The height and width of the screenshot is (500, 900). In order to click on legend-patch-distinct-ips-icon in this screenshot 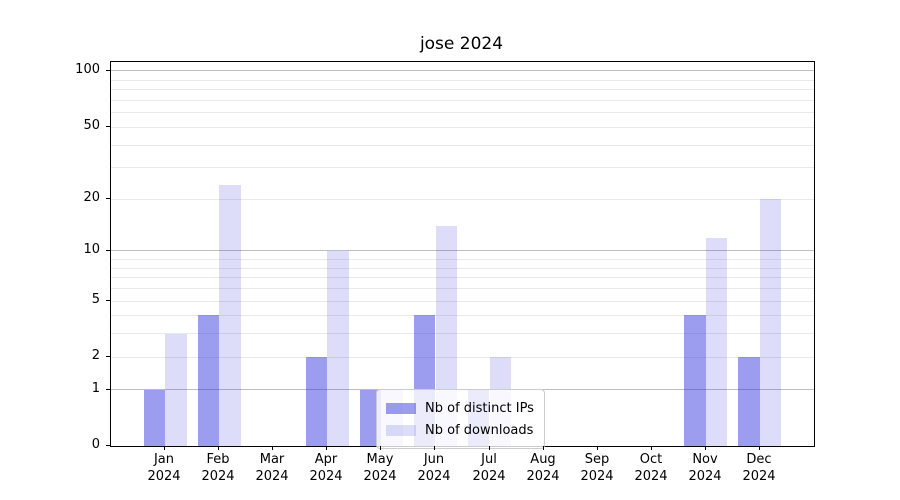, I will do `click(401, 408)`.